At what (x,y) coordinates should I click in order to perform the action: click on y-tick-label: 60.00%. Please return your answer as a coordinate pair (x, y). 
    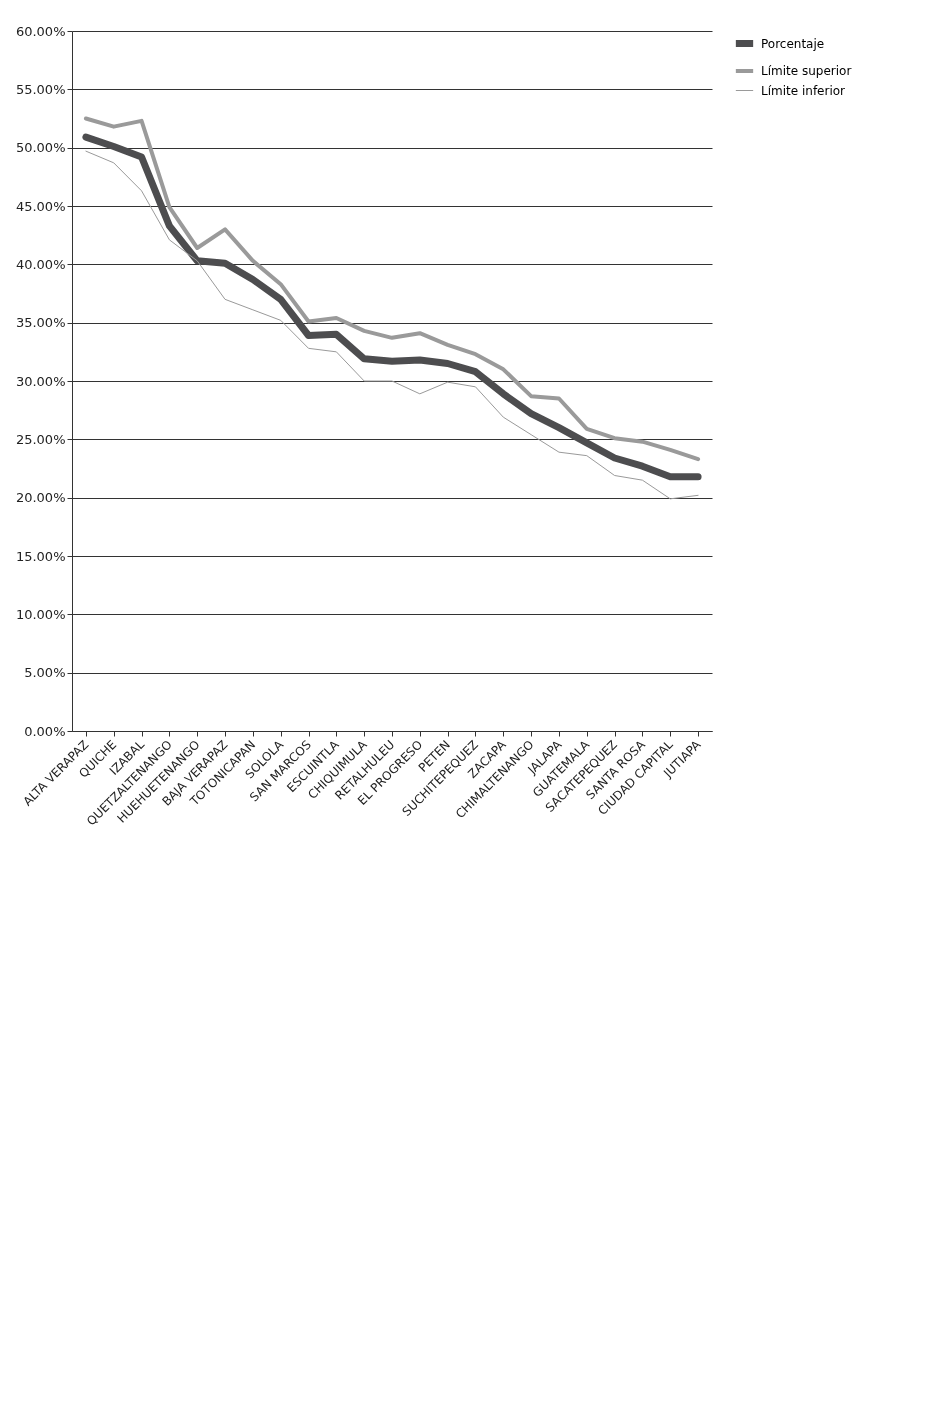
    Looking at the image, I should click on (40, 31).